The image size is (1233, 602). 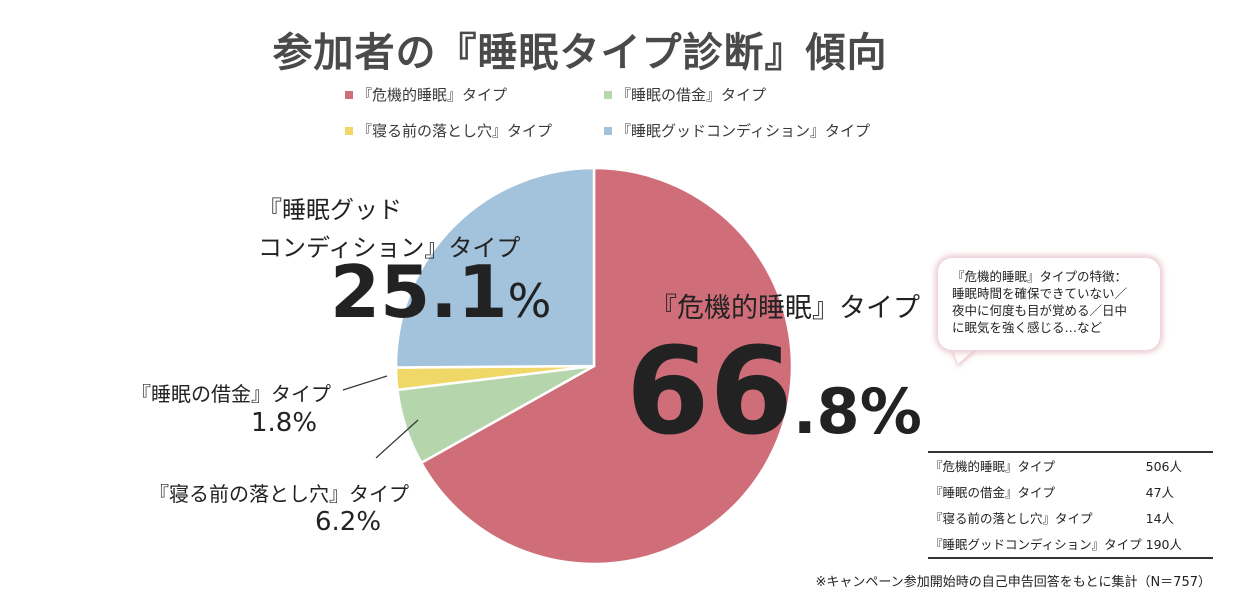 I want to click on label-trap-pct: 6.2%, so click(x=348, y=522).